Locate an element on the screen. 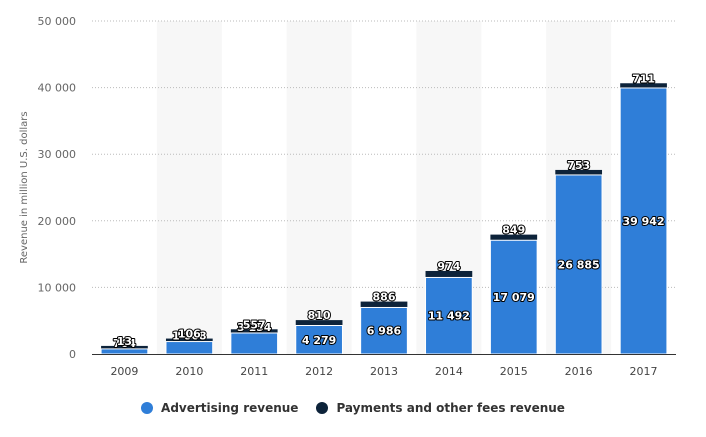 This screenshot has height=437, width=706. legend-item-payments: Payments and other fees revenue is located at coordinates (440, 408).